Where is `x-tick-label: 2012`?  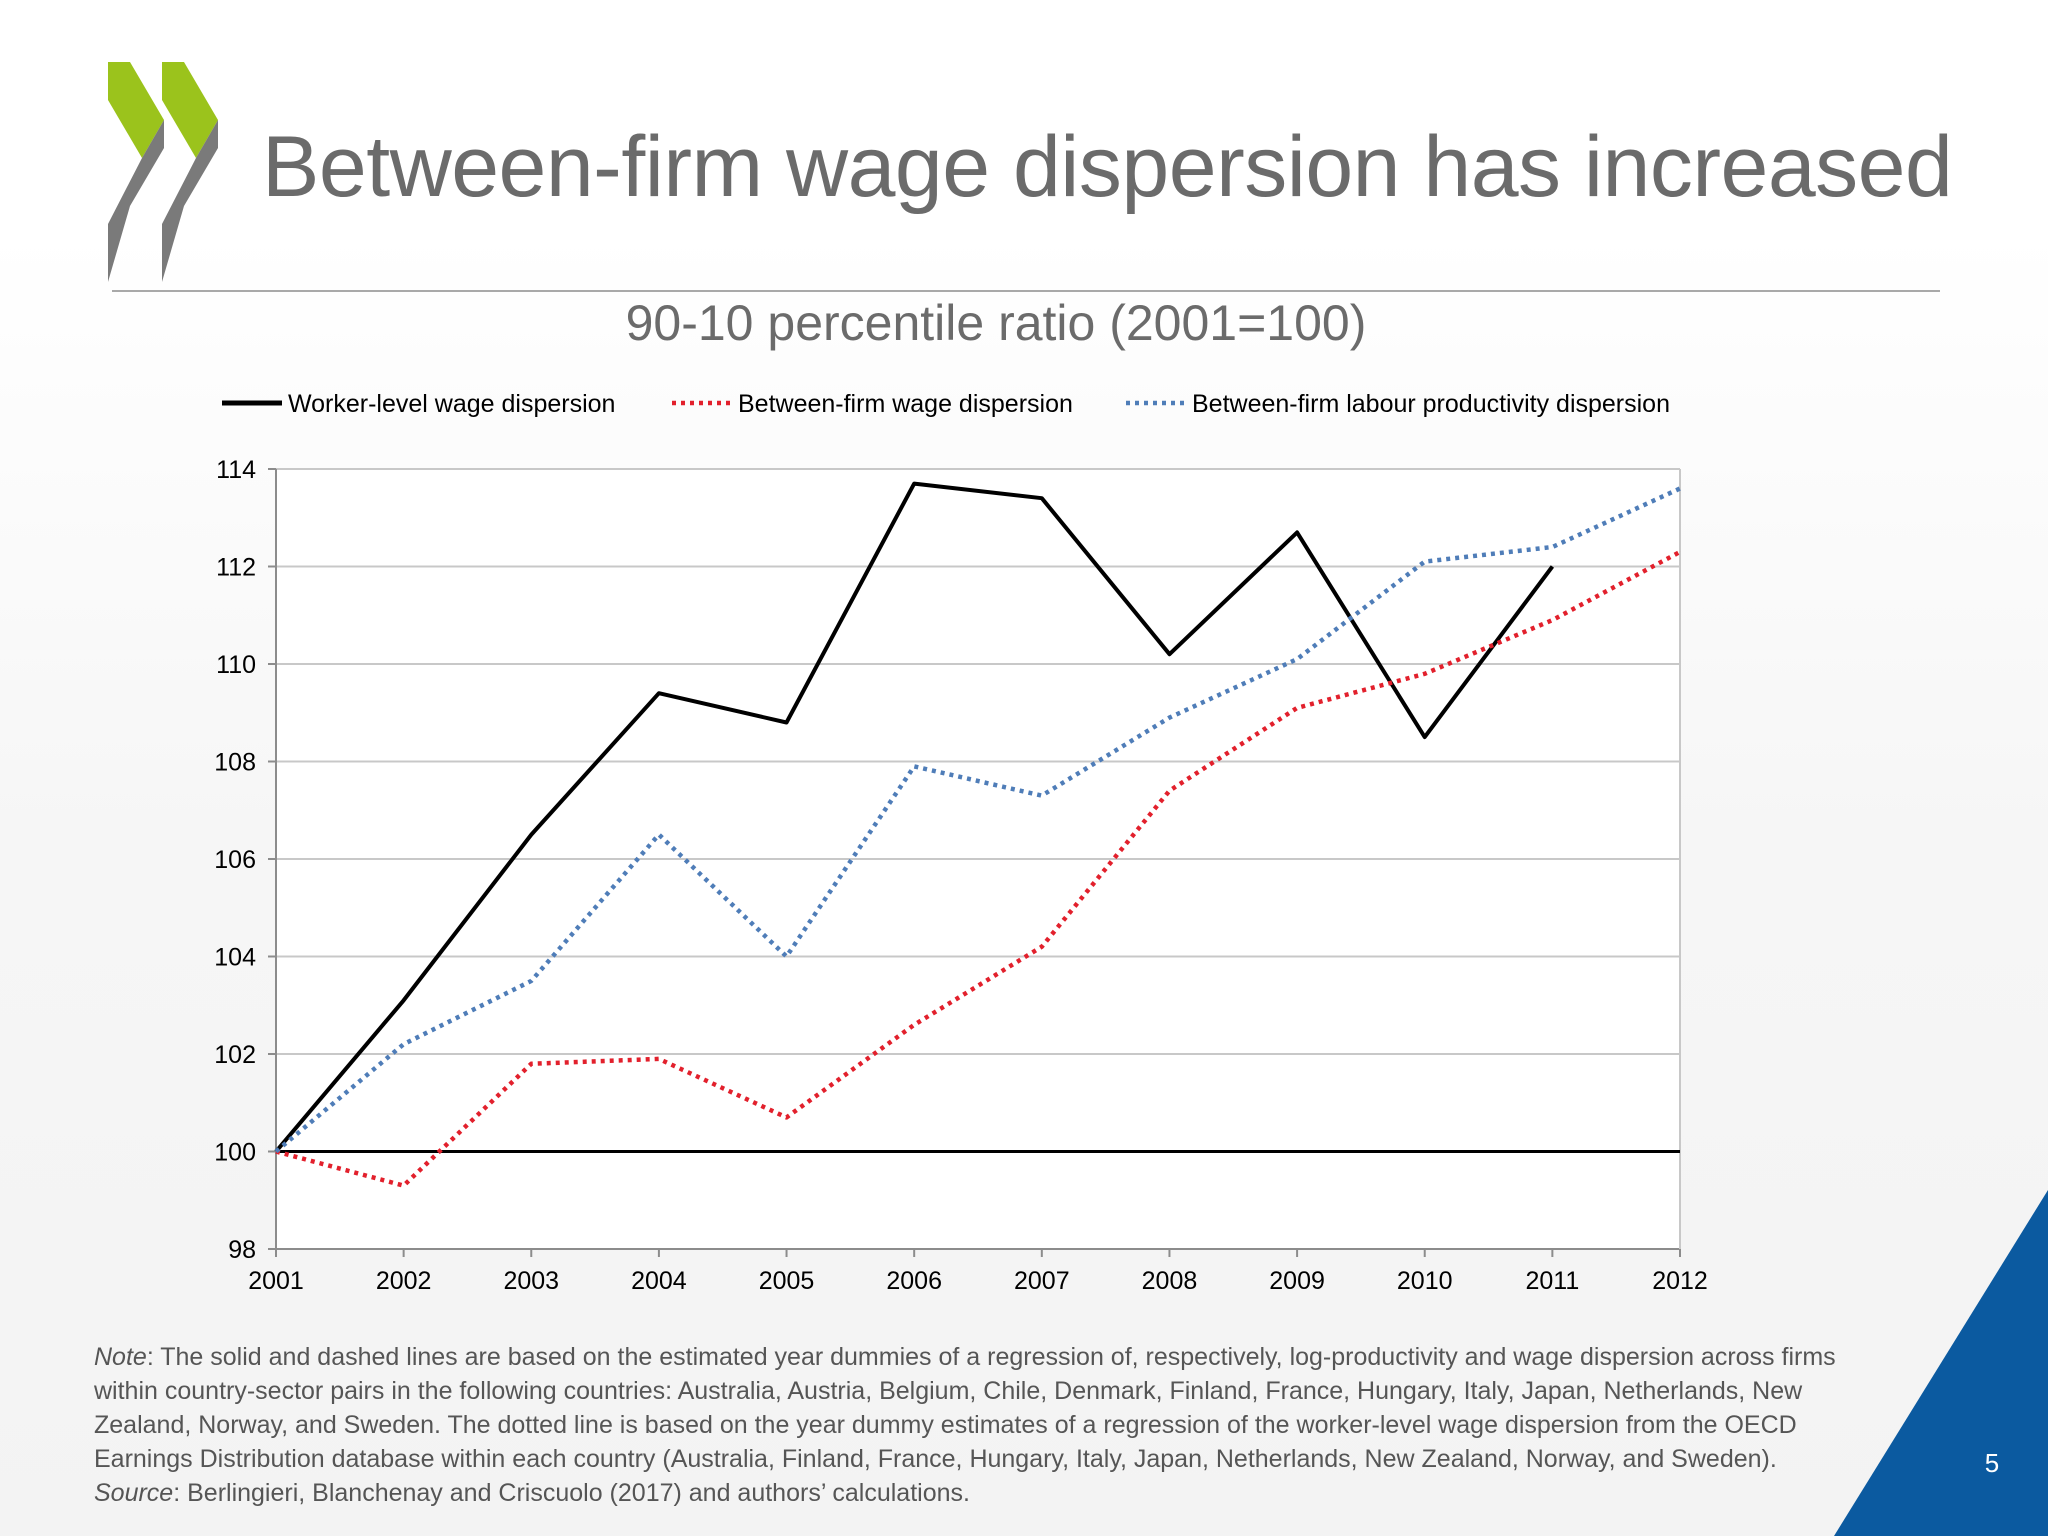 x-tick-label: 2012 is located at coordinates (1680, 1281).